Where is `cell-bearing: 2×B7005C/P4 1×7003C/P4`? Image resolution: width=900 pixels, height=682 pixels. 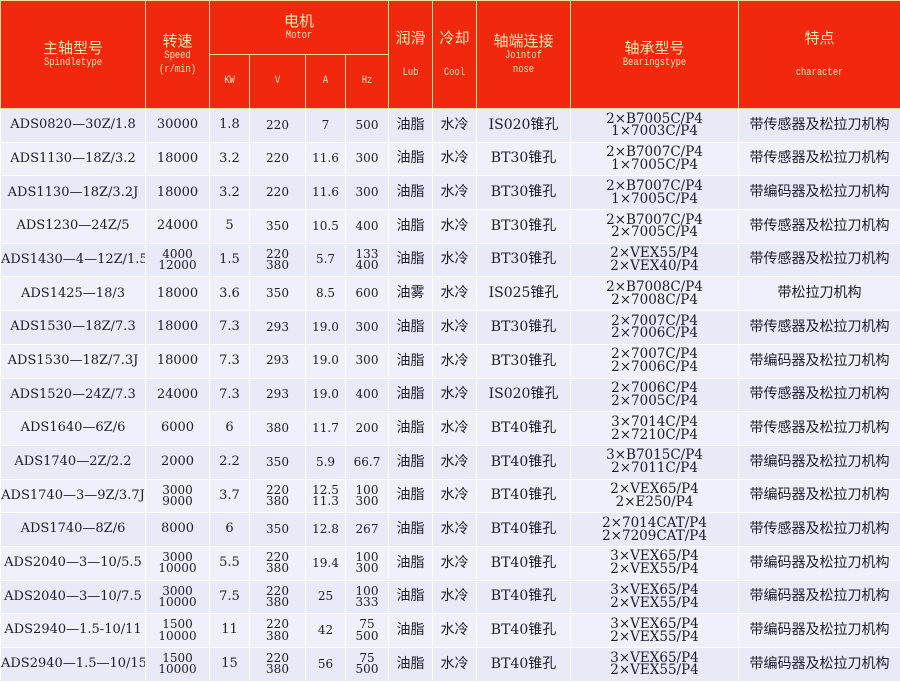
cell-bearing: 2×B7005C/P4 1×7003C/P4 is located at coordinates (655, 125).